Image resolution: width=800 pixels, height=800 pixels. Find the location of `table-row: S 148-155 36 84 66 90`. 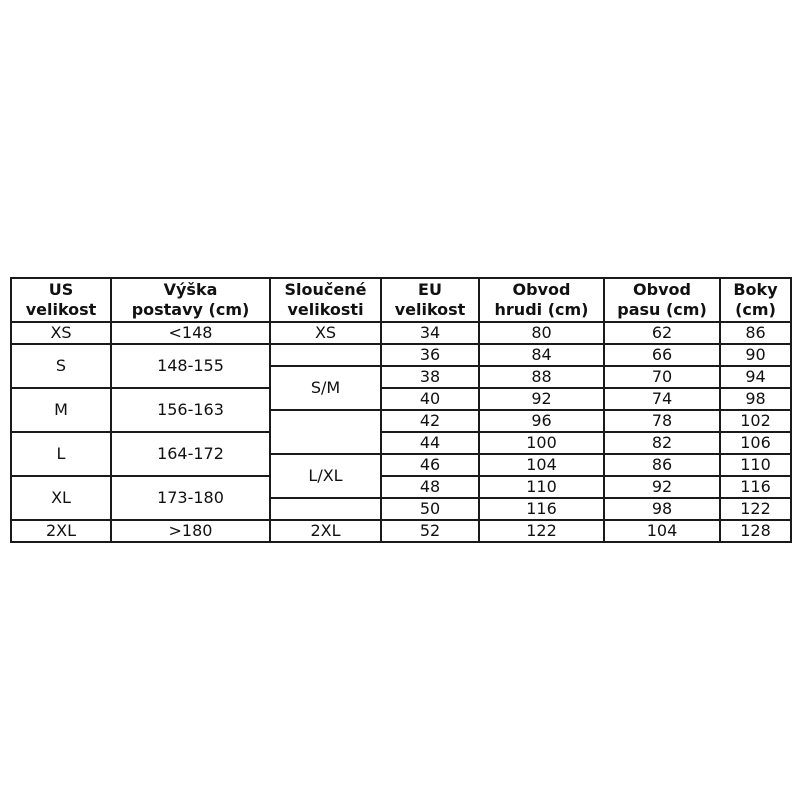

table-row: S 148-155 36 84 66 90 is located at coordinates (401, 366).